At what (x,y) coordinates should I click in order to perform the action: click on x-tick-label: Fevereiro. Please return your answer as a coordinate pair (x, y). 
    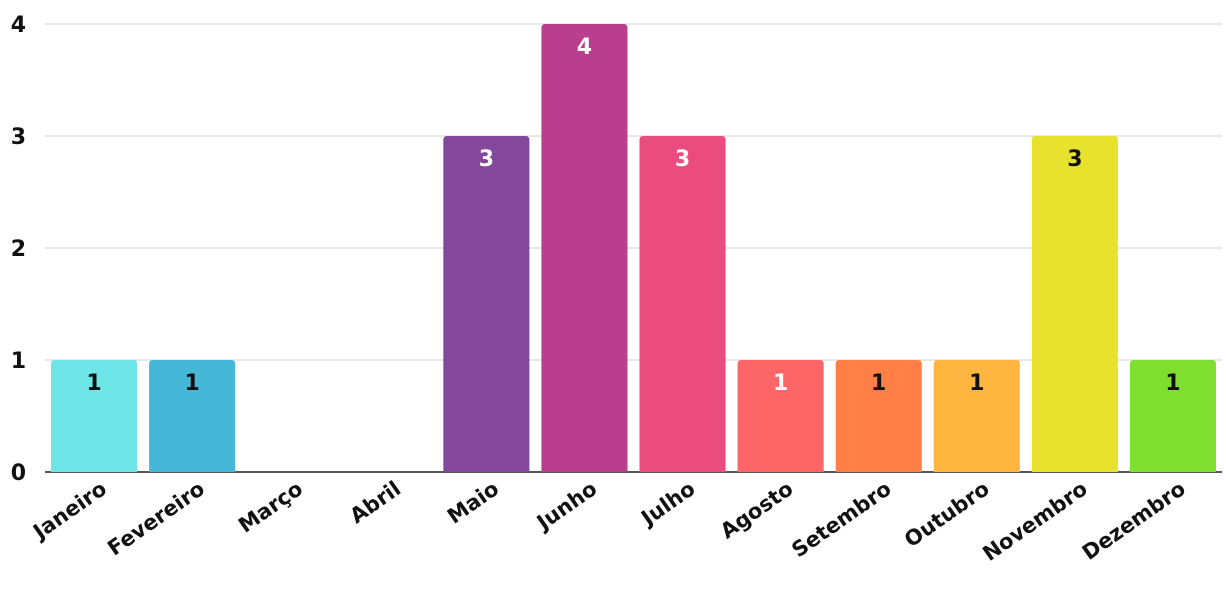
    Looking at the image, I should click on (156, 518).